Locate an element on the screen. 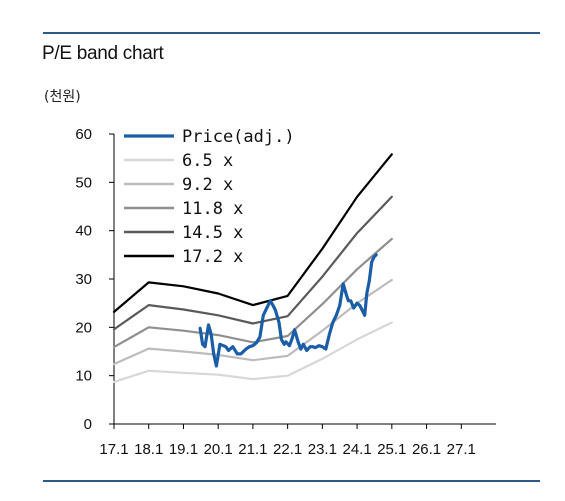 The image size is (565, 501). x-tick-label: 25.1 is located at coordinates (391, 449).